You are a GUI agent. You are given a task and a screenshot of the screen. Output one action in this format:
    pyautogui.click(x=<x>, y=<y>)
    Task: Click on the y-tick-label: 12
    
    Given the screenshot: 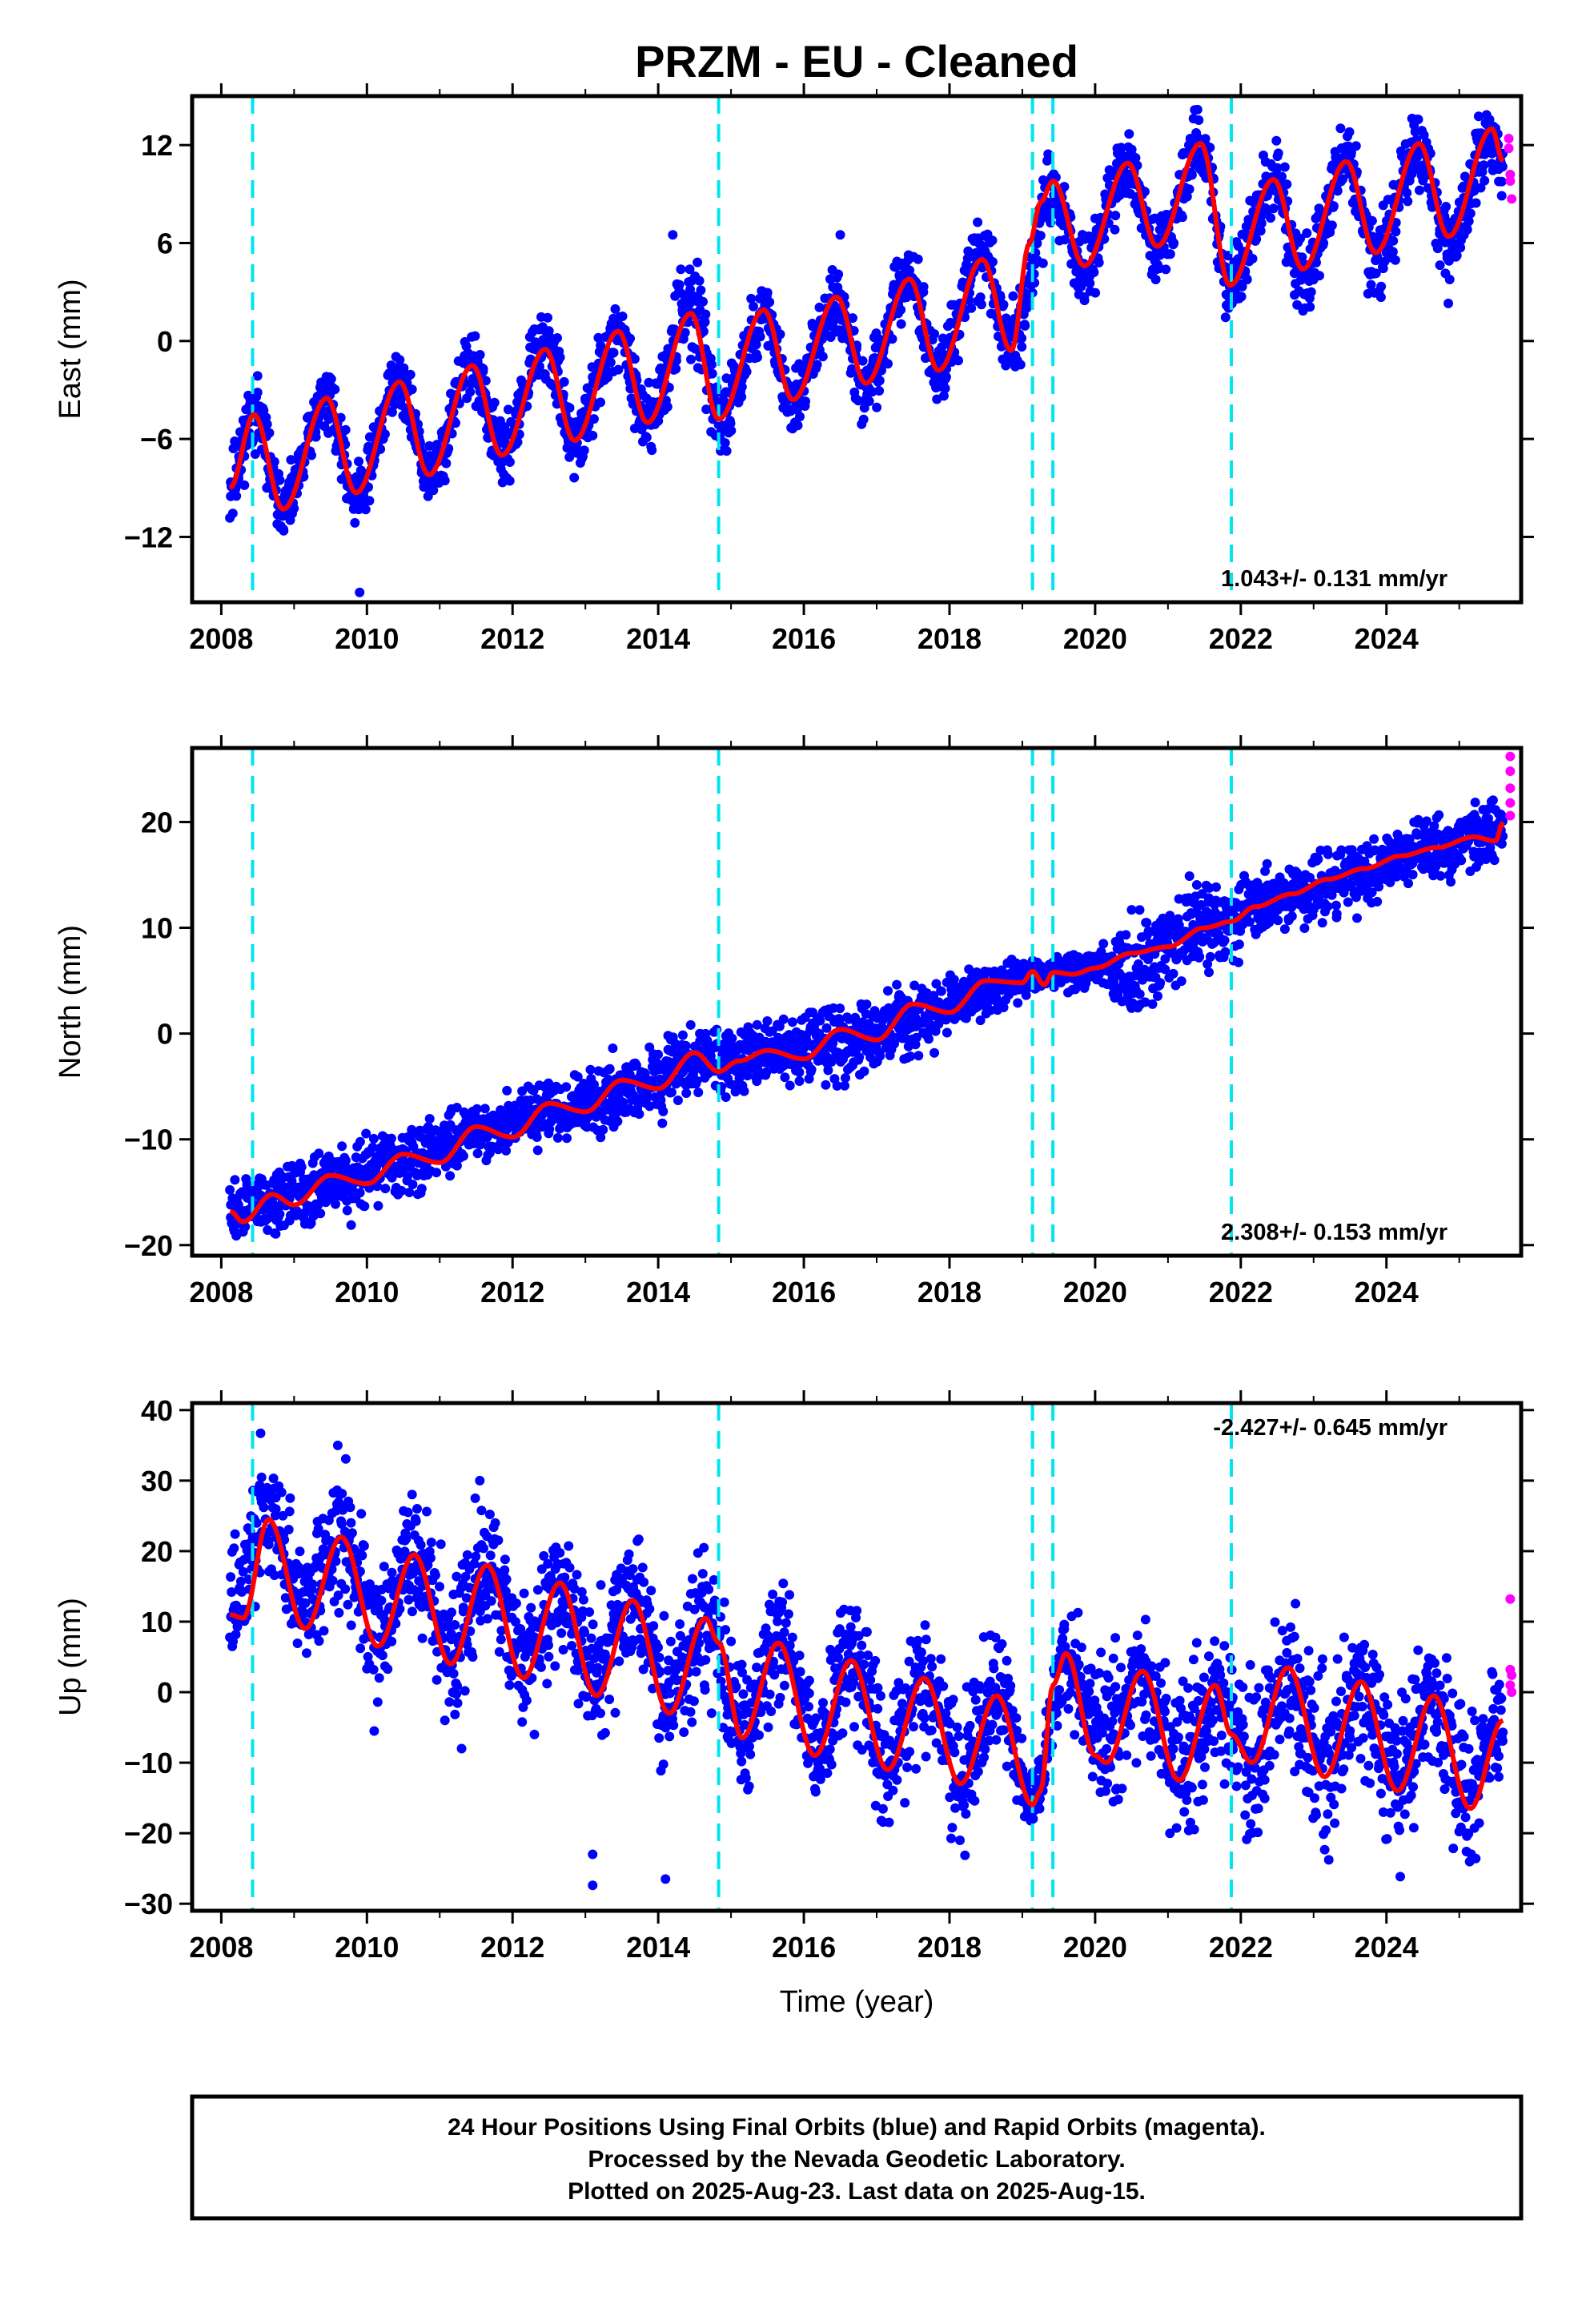 What is the action you would take?
    pyautogui.click(x=157, y=145)
    